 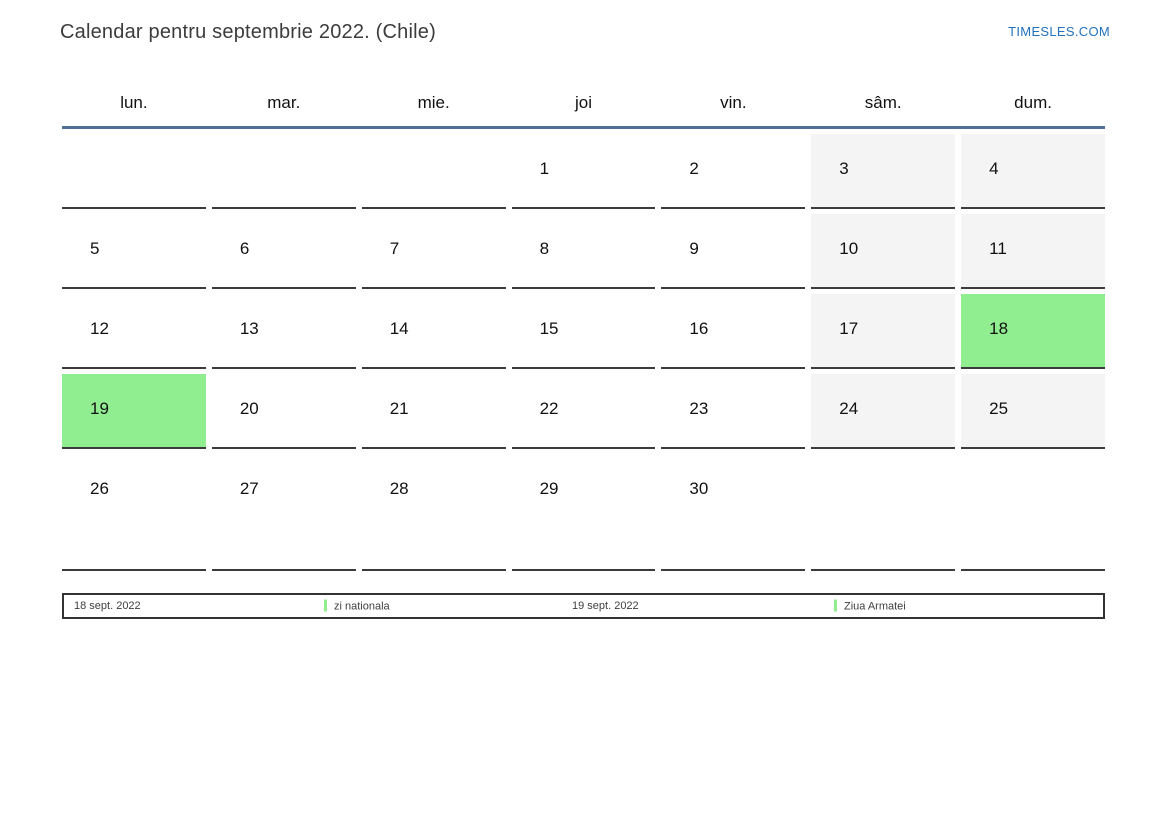 I want to click on legend-label: Ziua Armatei, so click(x=875, y=606).